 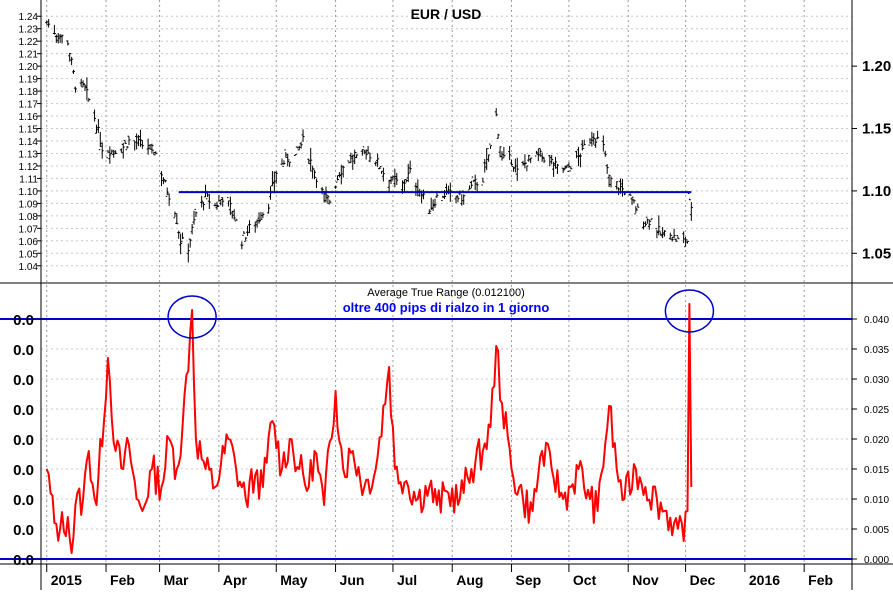 I want to click on price-chart-title: EUR / USD, so click(x=446, y=14).